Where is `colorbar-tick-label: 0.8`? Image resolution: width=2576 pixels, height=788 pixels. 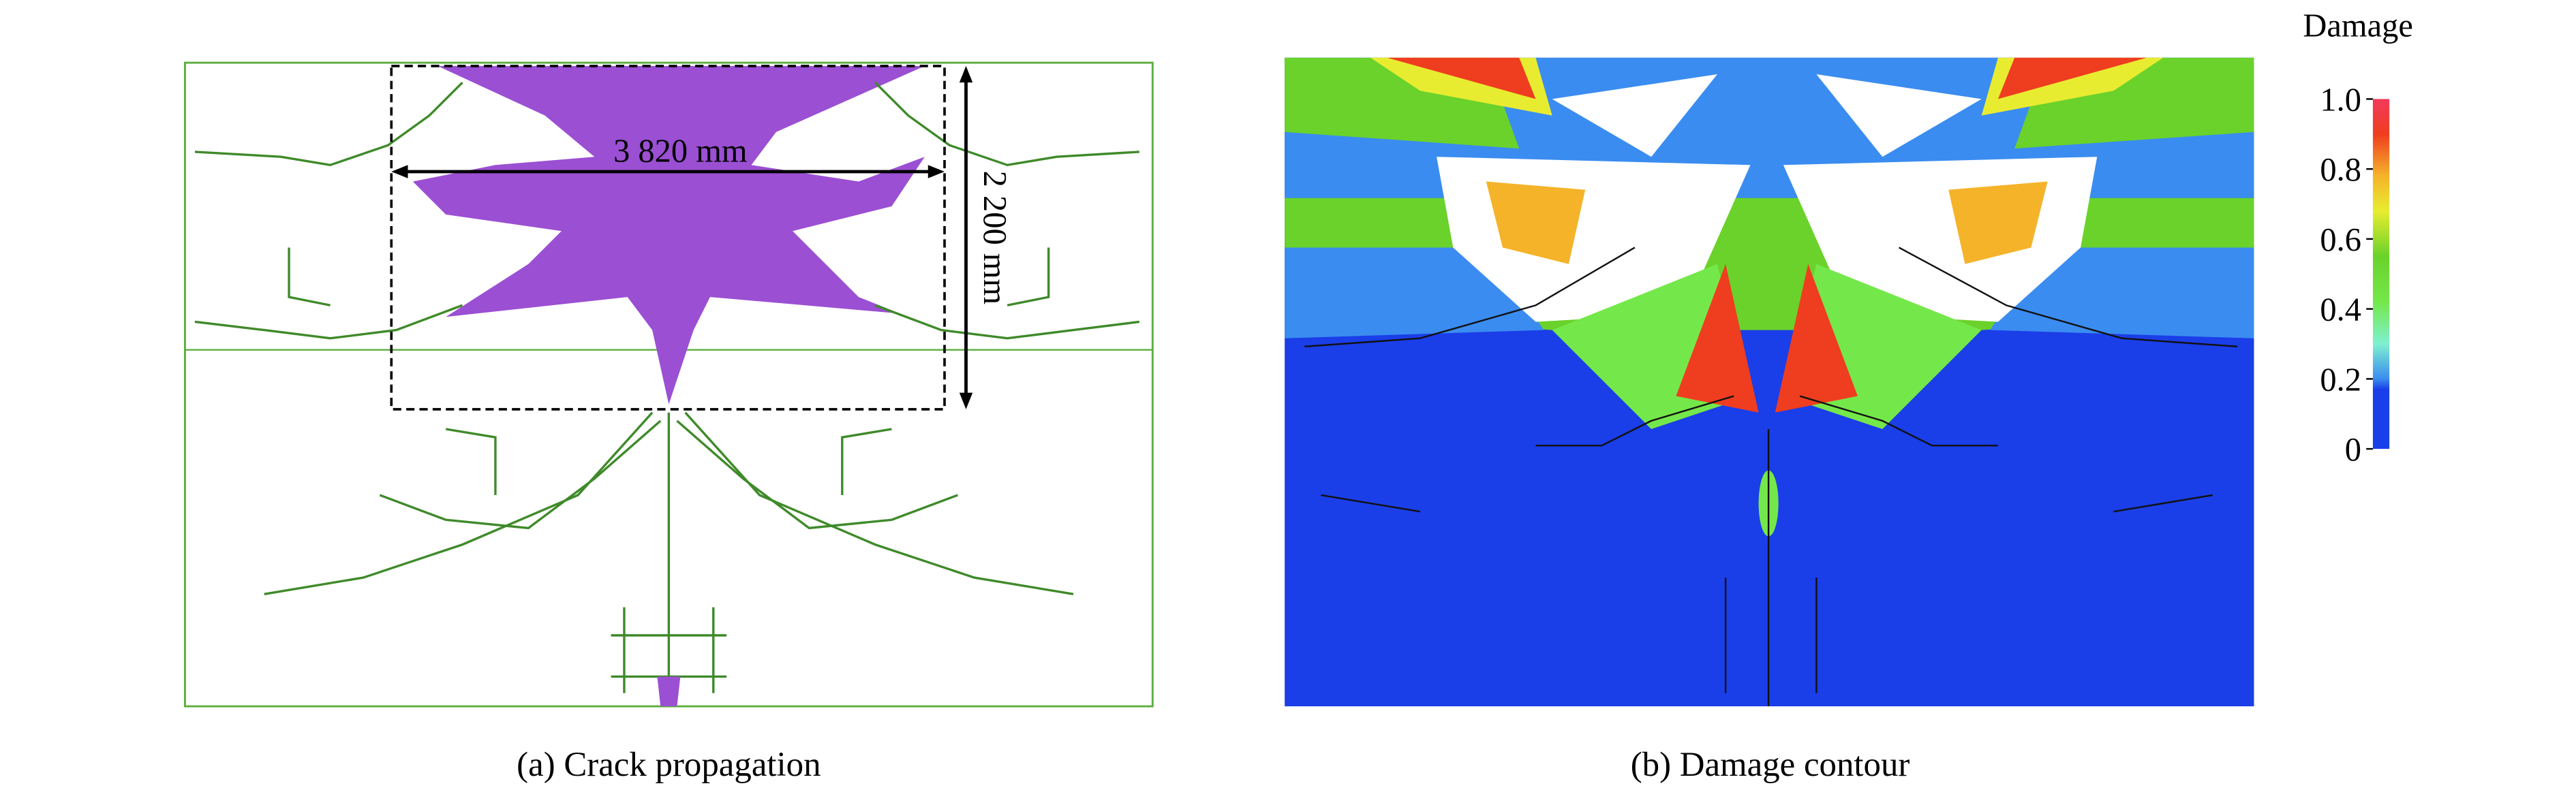 colorbar-tick-label: 0.8 is located at coordinates (2340, 170).